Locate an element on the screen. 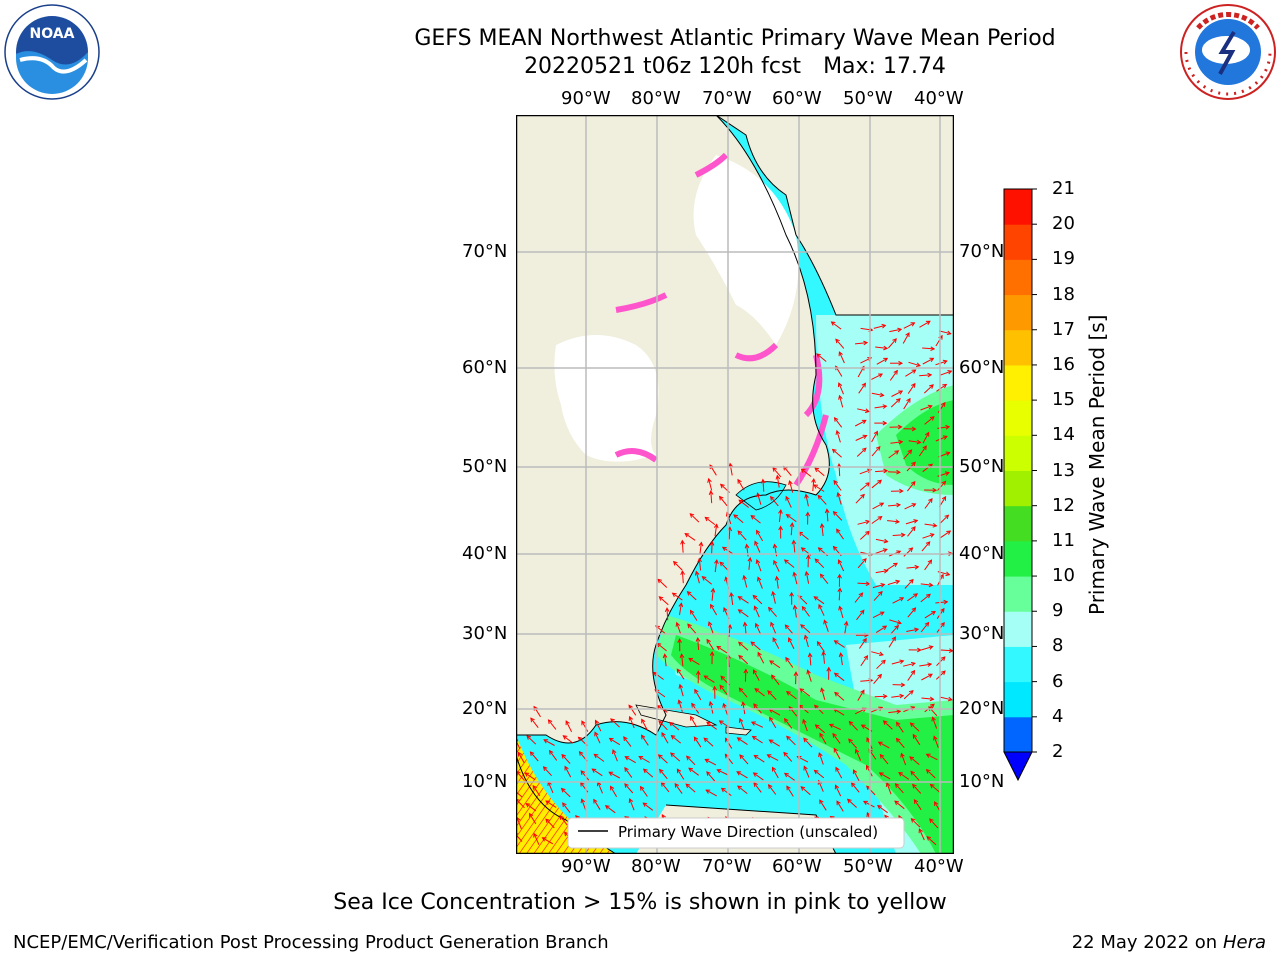  colorbar-tick-label: 4 is located at coordinates (1058, 716).